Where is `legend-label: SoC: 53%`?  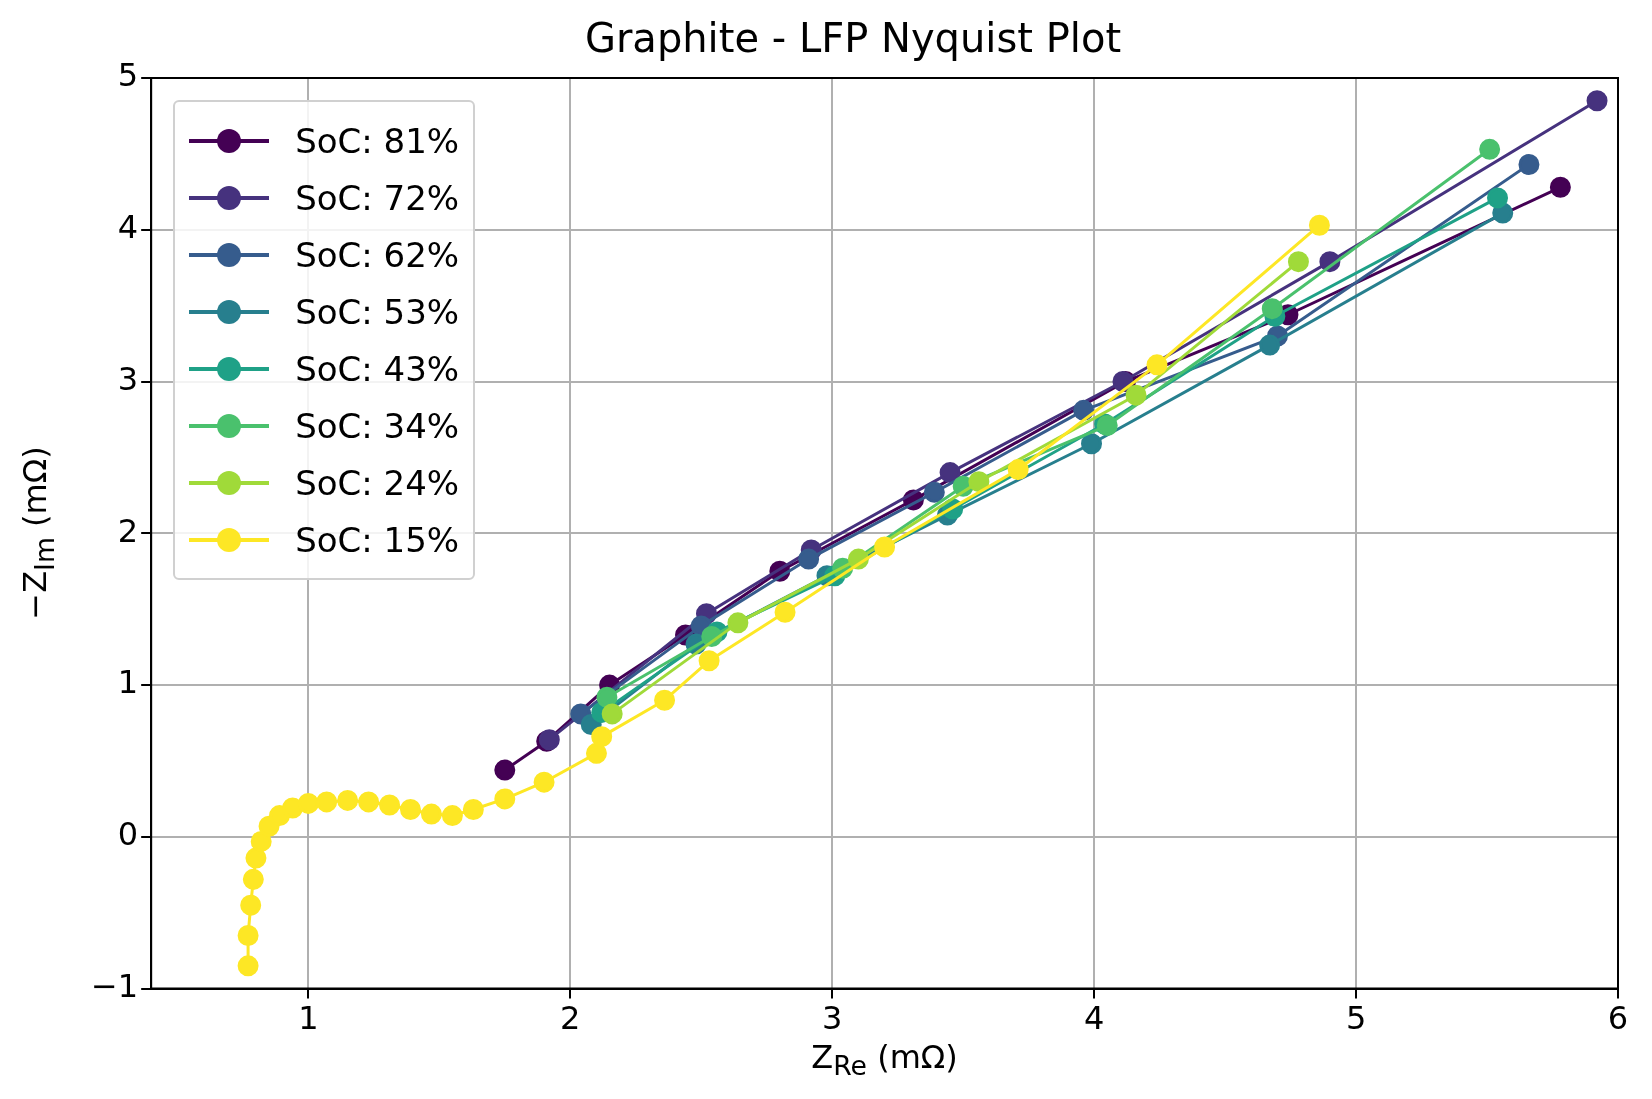
legend-label: SoC: 53% is located at coordinates (377, 311).